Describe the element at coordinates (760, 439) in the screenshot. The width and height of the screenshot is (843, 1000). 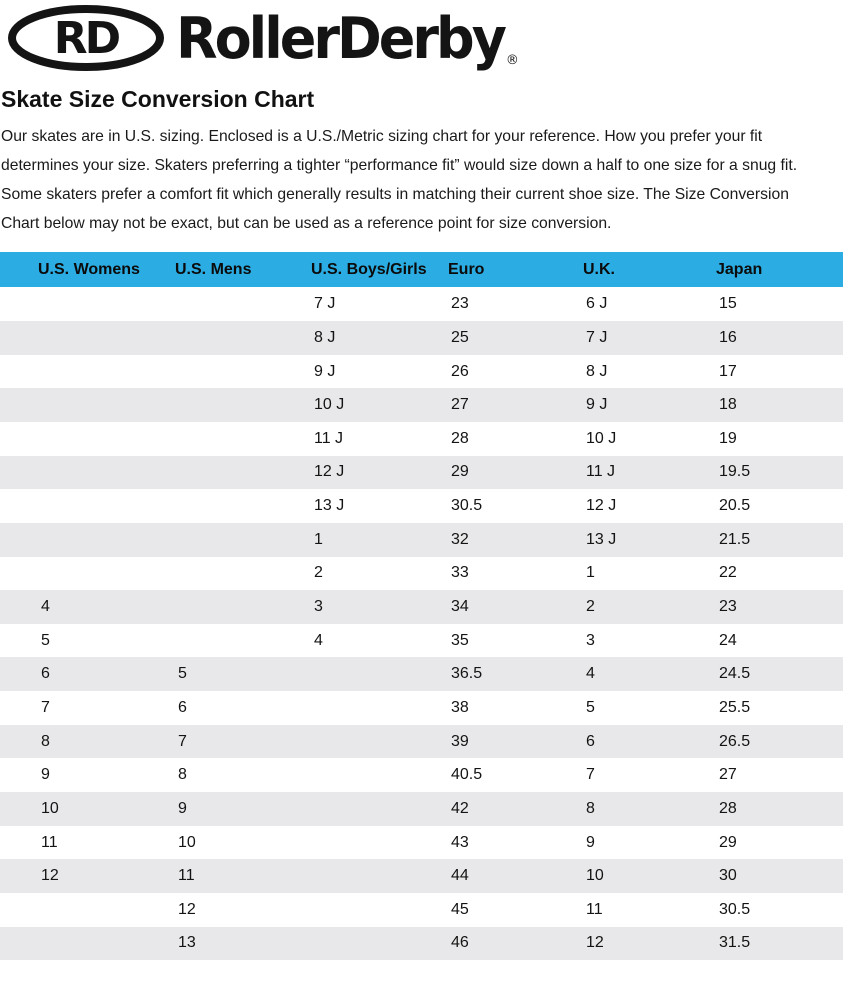
I see `table-cell: 19` at that location.